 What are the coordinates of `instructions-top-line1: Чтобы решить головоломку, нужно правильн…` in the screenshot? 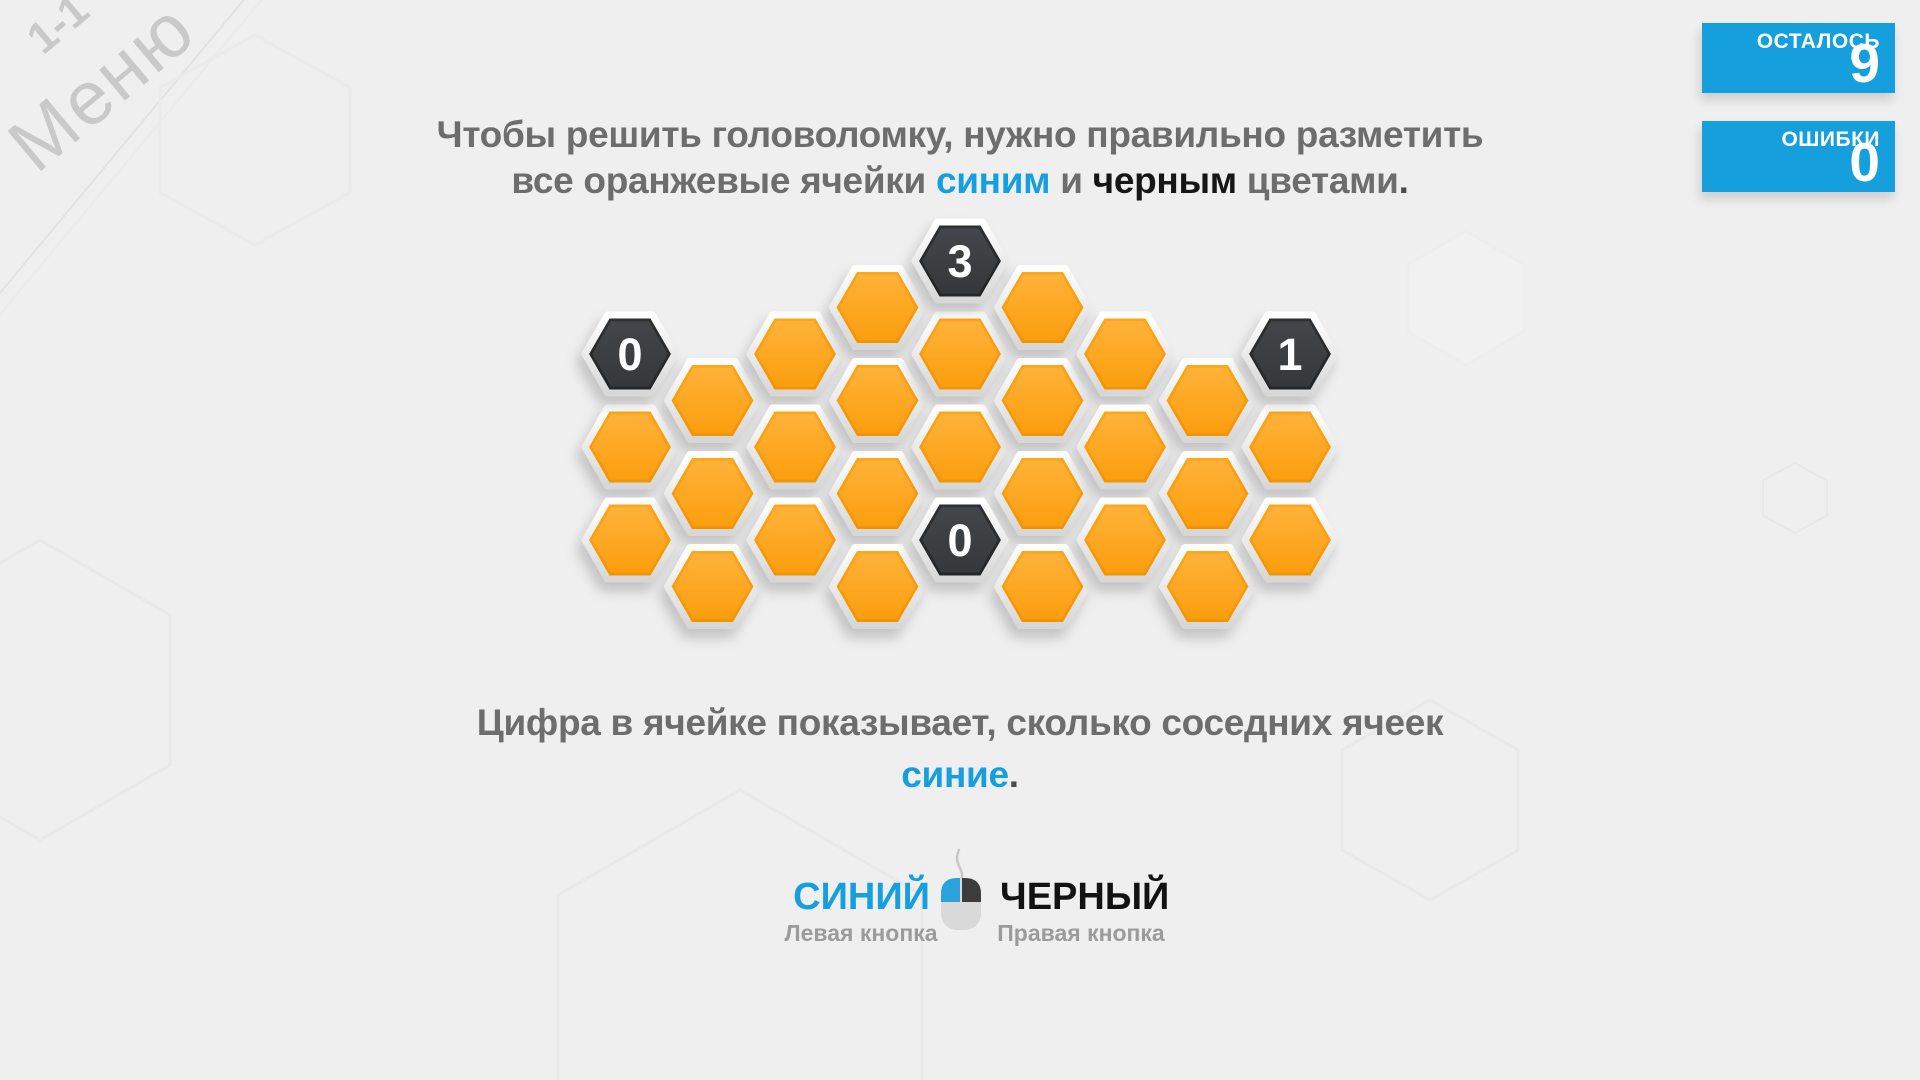 It's located at (960, 134).